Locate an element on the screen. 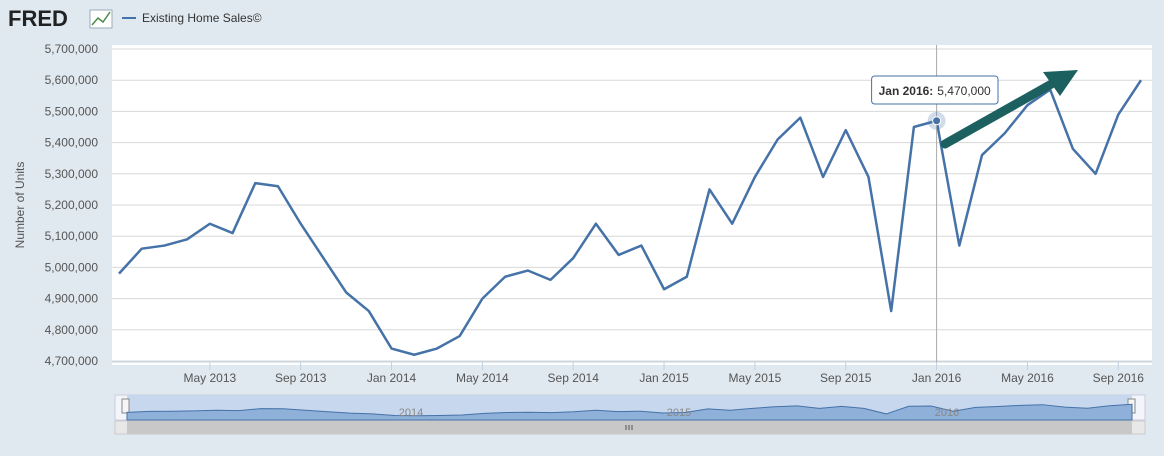 Image resolution: width=1164 pixels, height=456 pixels. annotation-arrow is located at coordinates (1009, 109).